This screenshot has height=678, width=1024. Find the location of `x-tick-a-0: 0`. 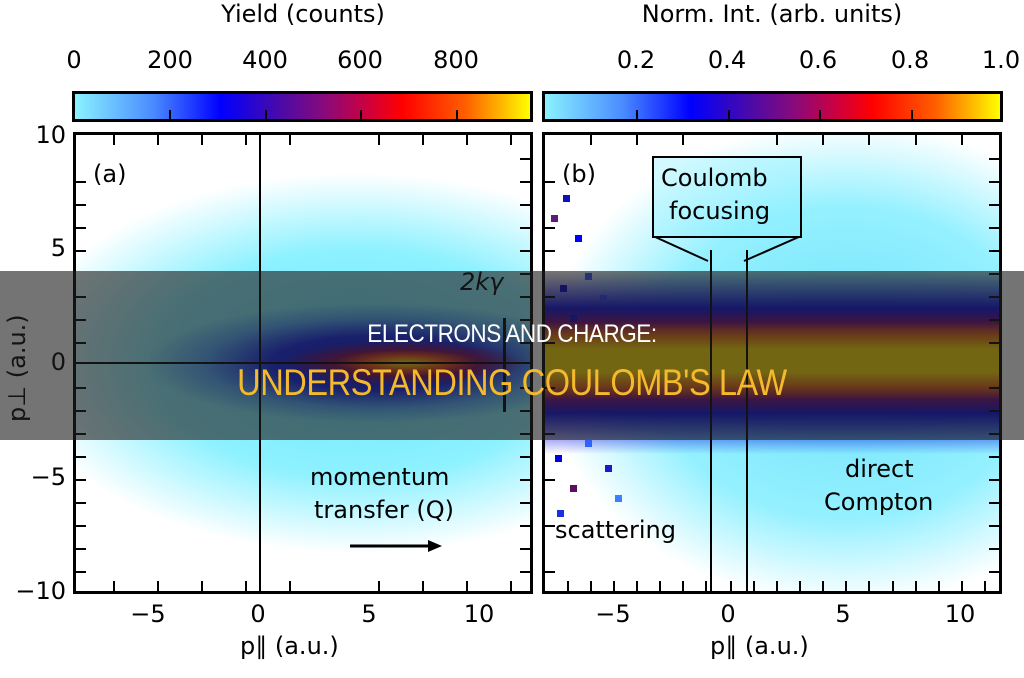

x-tick-a-0: 0 is located at coordinates (258, 614).